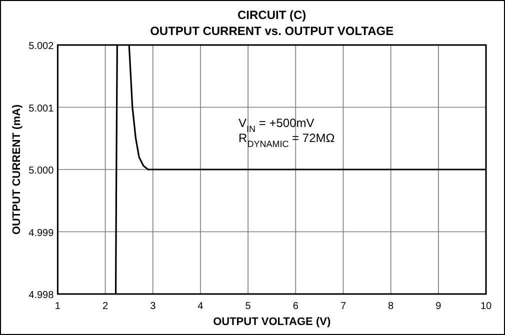 The width and height of the screenshot is (505, 335). I want to click on y-axis-title: OUTPUT CURRENT (mA), so click(17, 169).